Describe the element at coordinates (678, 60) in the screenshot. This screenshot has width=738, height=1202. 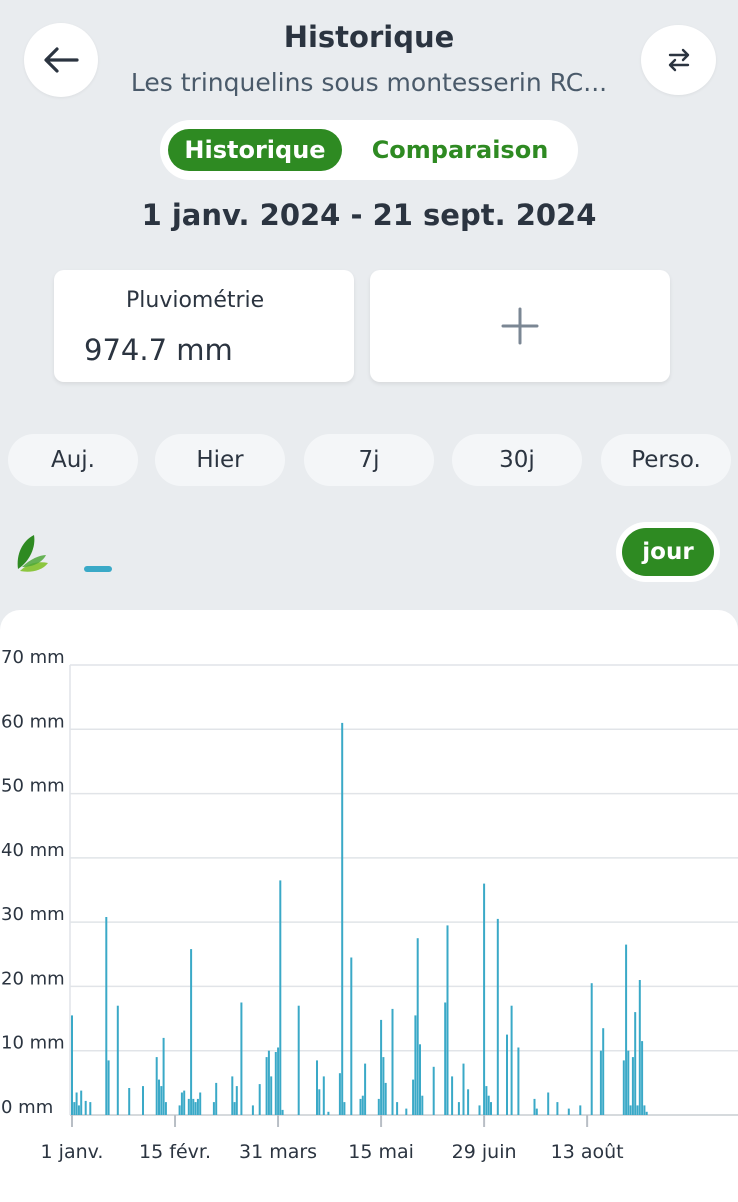
I see `swap-button` at that location.